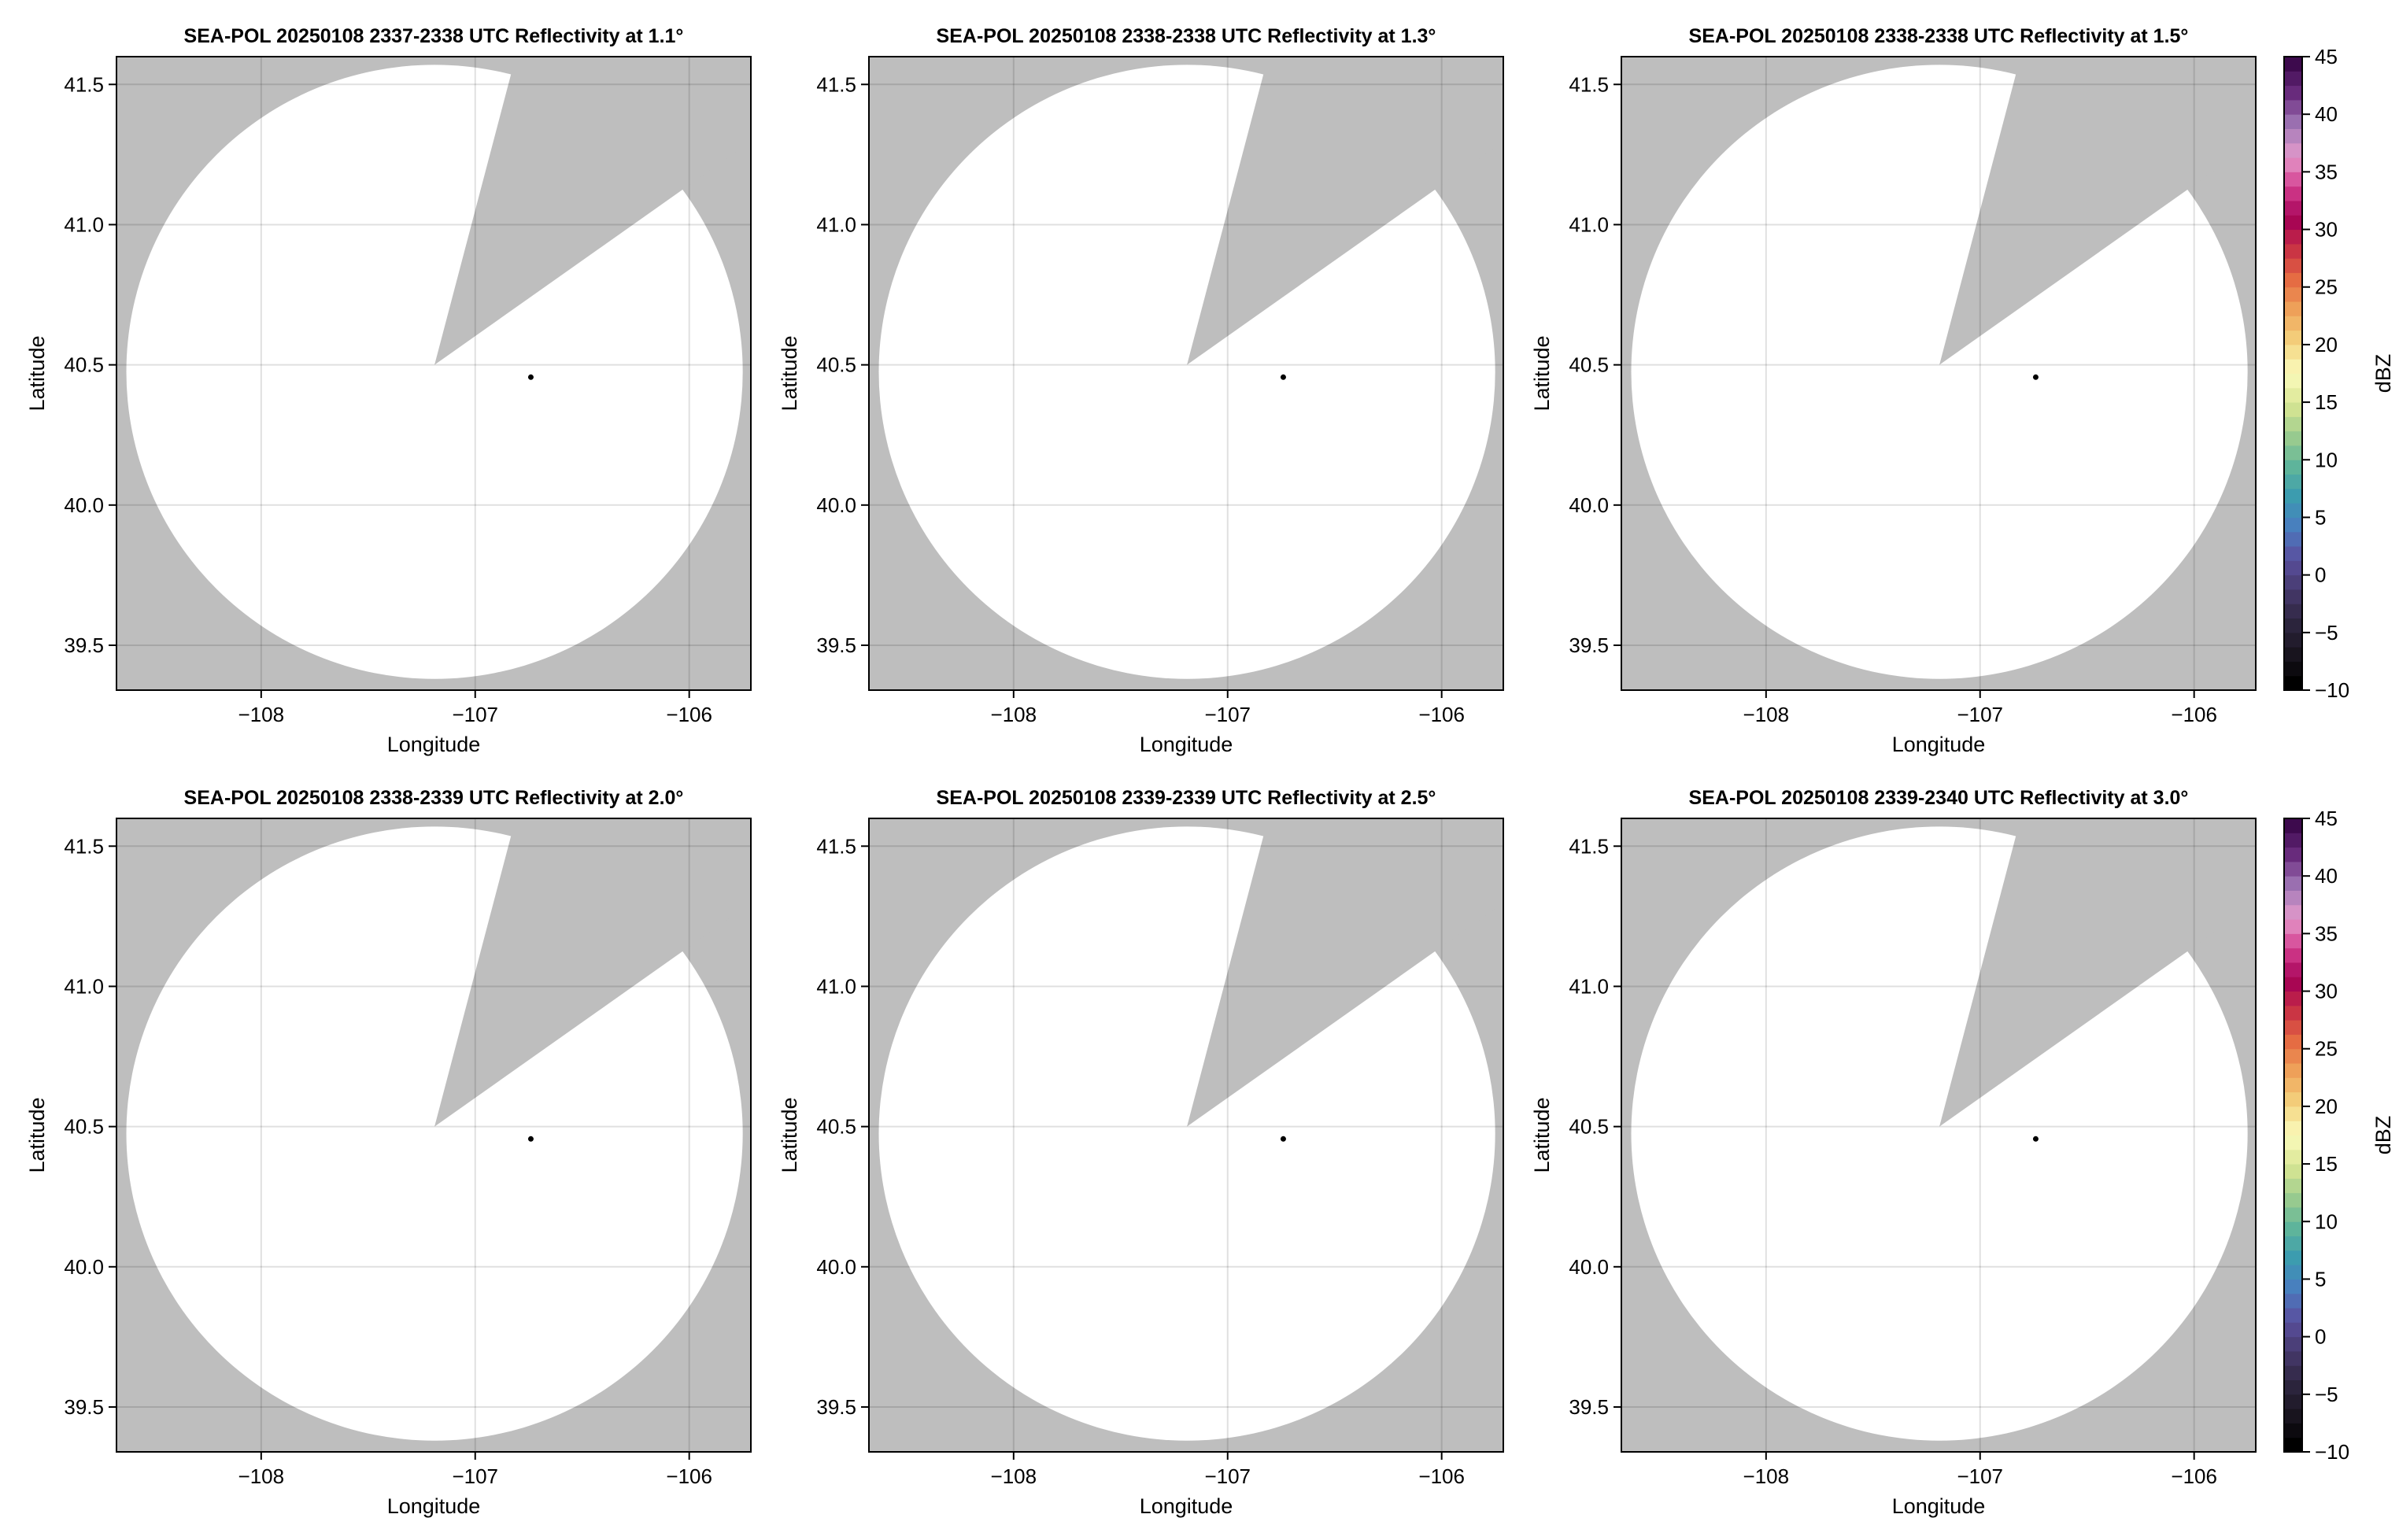  Describe the element at coordinates (2383, 373) in the screenshot. I see `colorbar-label: dBZ` at that location.